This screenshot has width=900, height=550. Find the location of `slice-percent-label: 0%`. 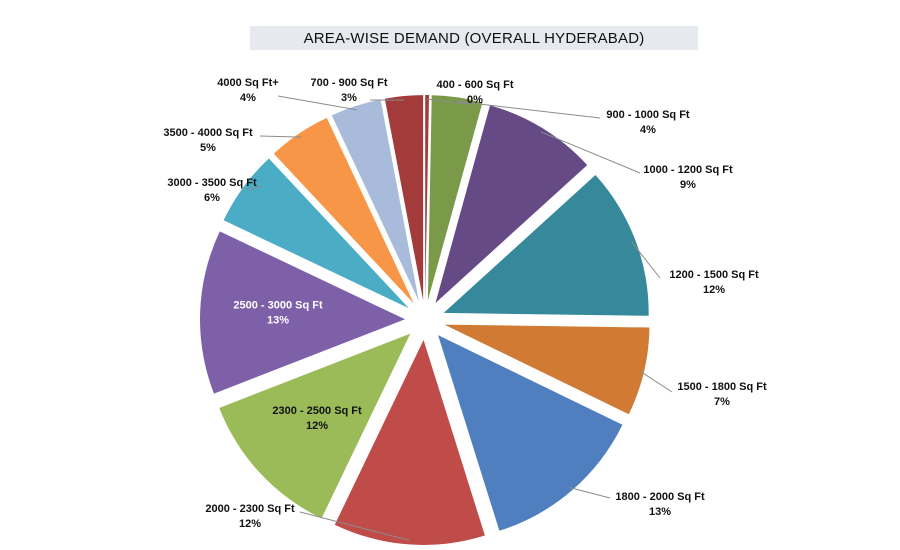

slice-percent-label: 0% is located at coordinates (475, 100).